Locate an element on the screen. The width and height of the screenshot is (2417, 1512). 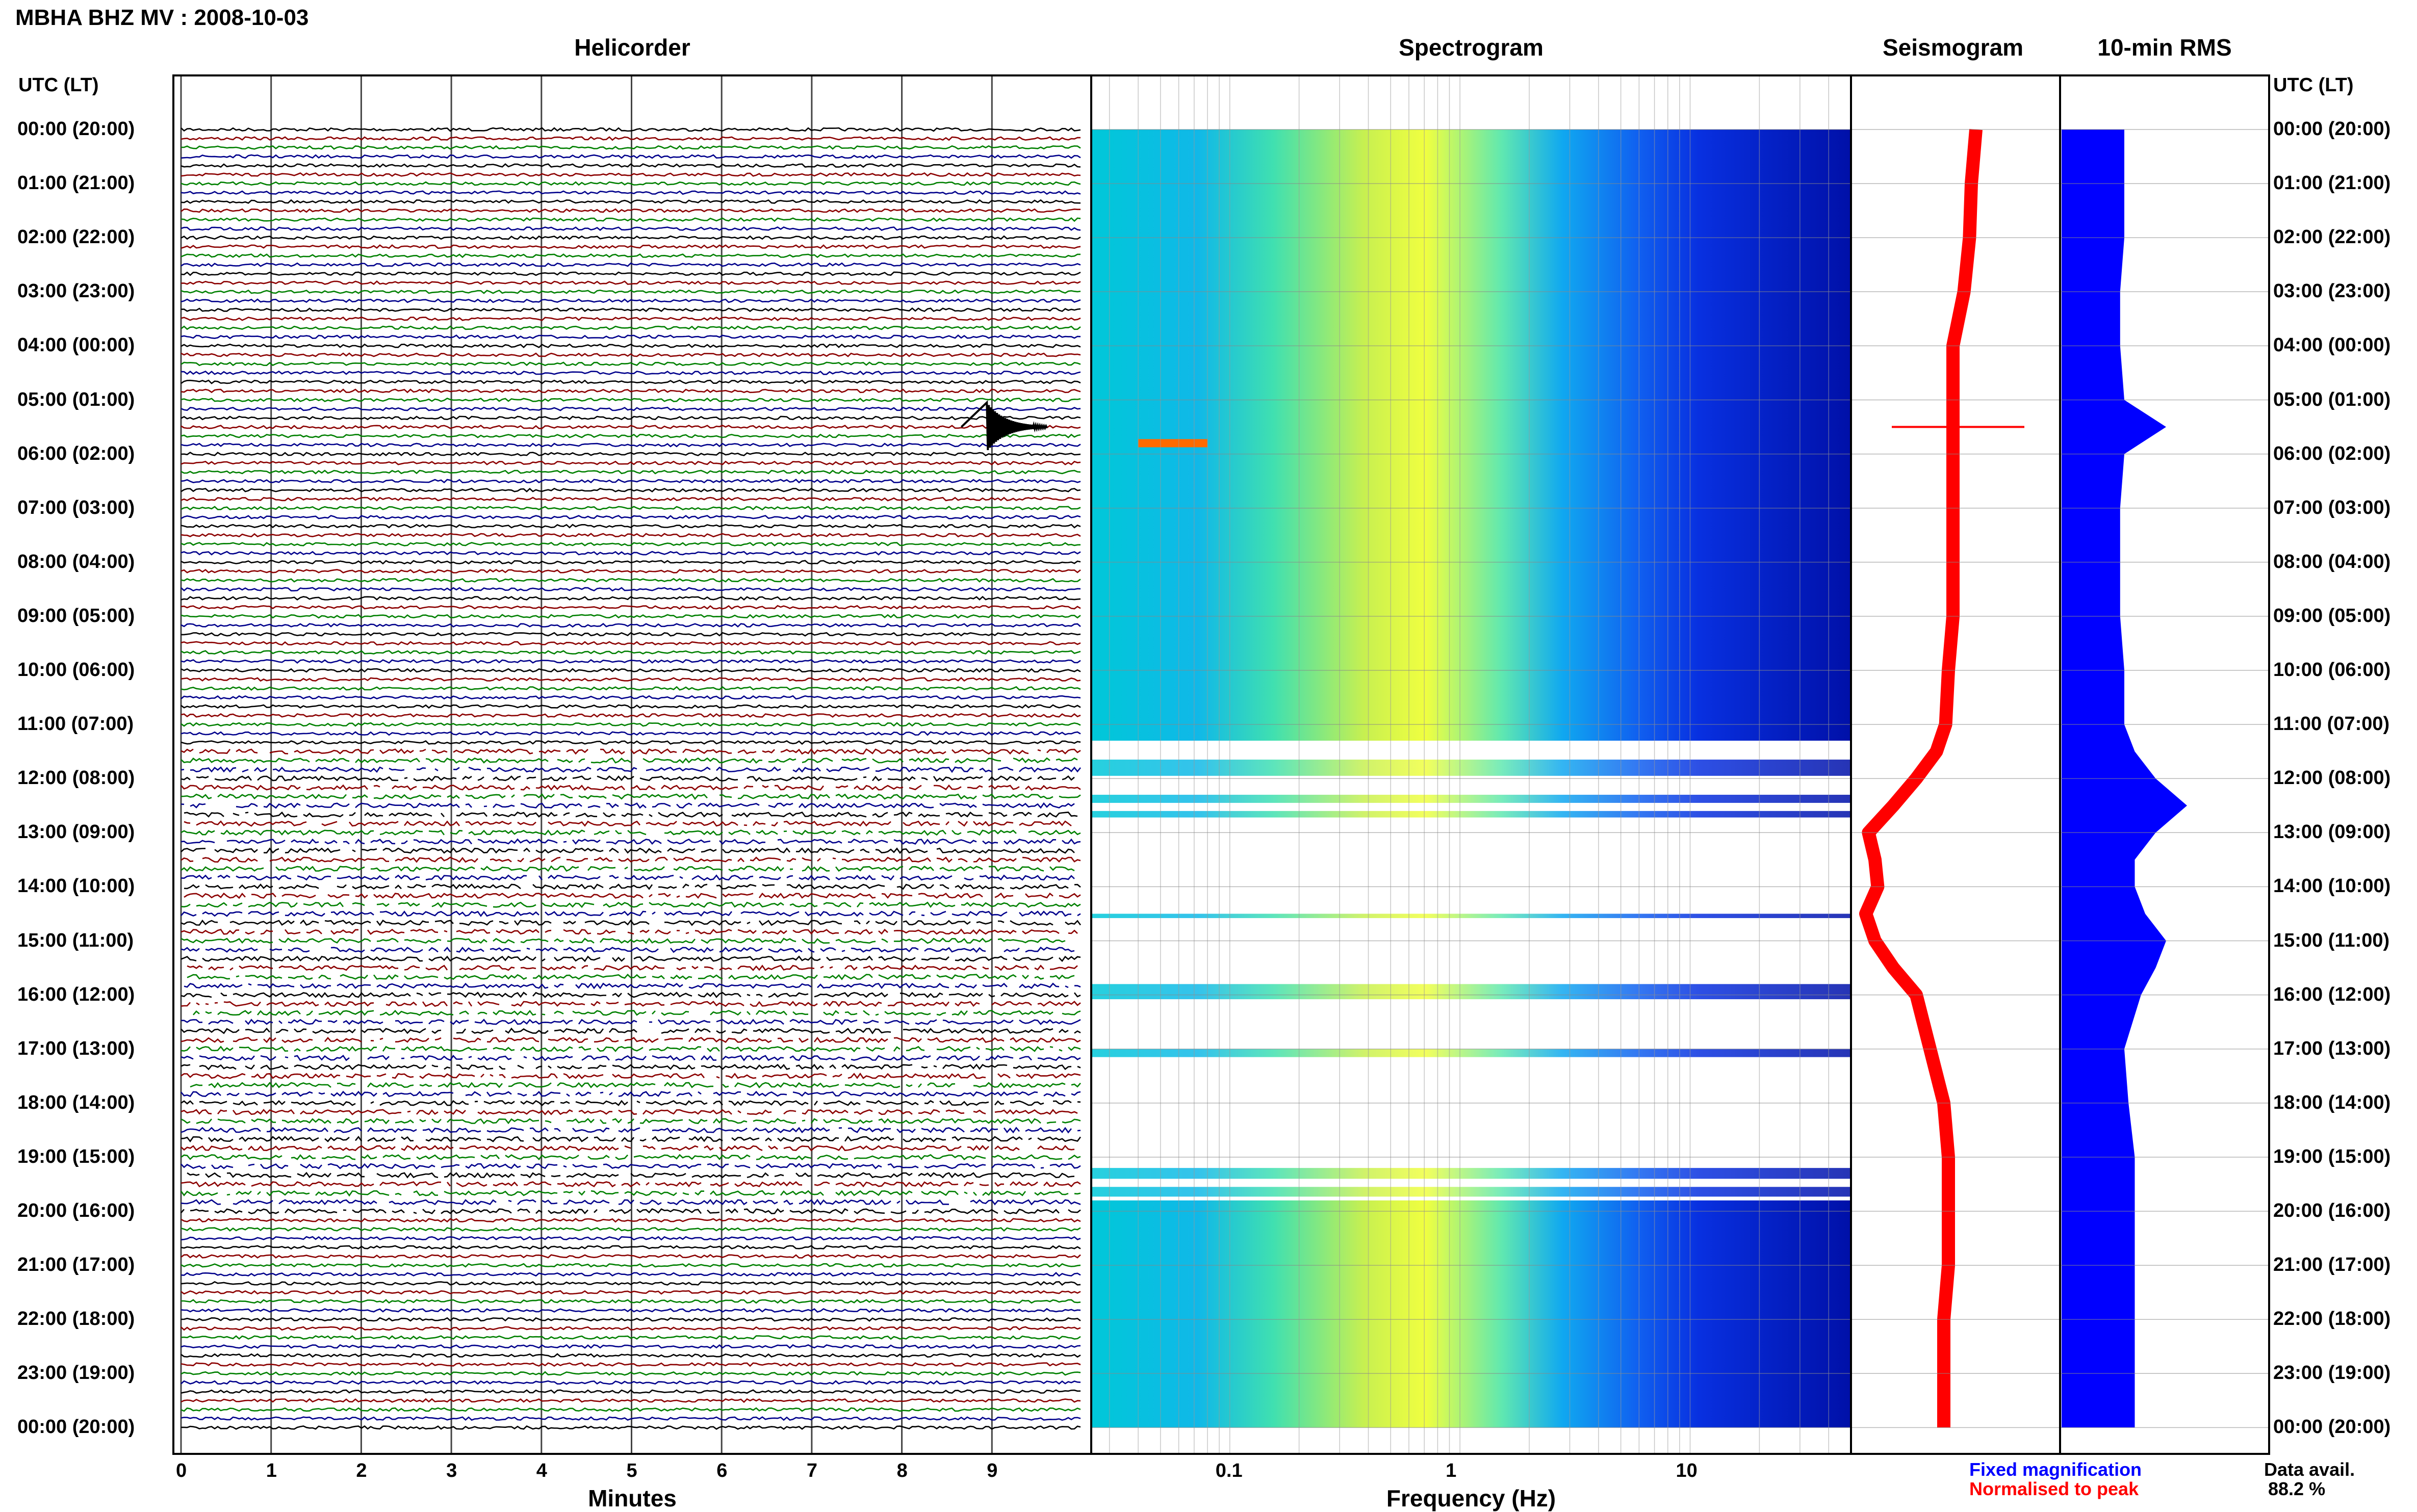
time-label-left: 00:00 (20:00) is located at coordinates (76, 1427).